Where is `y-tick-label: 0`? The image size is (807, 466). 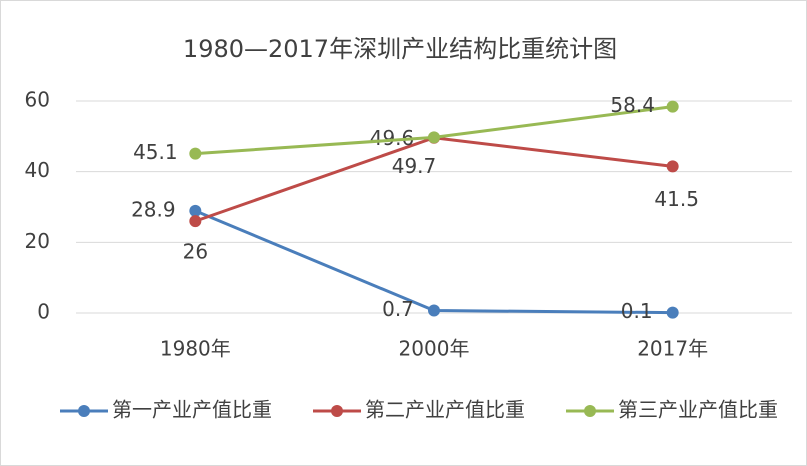
y-tick-label: 0 is located at coordinates (43, 312).